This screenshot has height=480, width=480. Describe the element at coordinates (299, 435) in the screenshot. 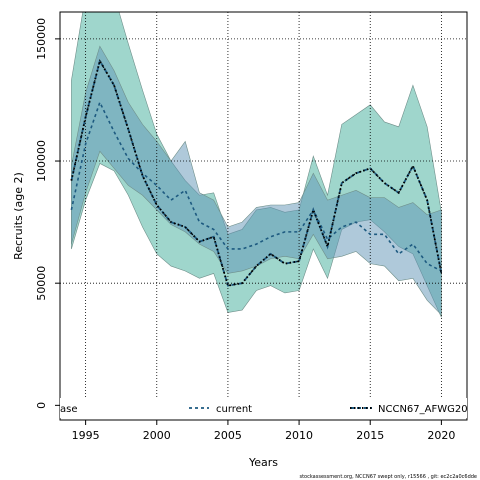

I see `x-tick-label: 2010` at that location.